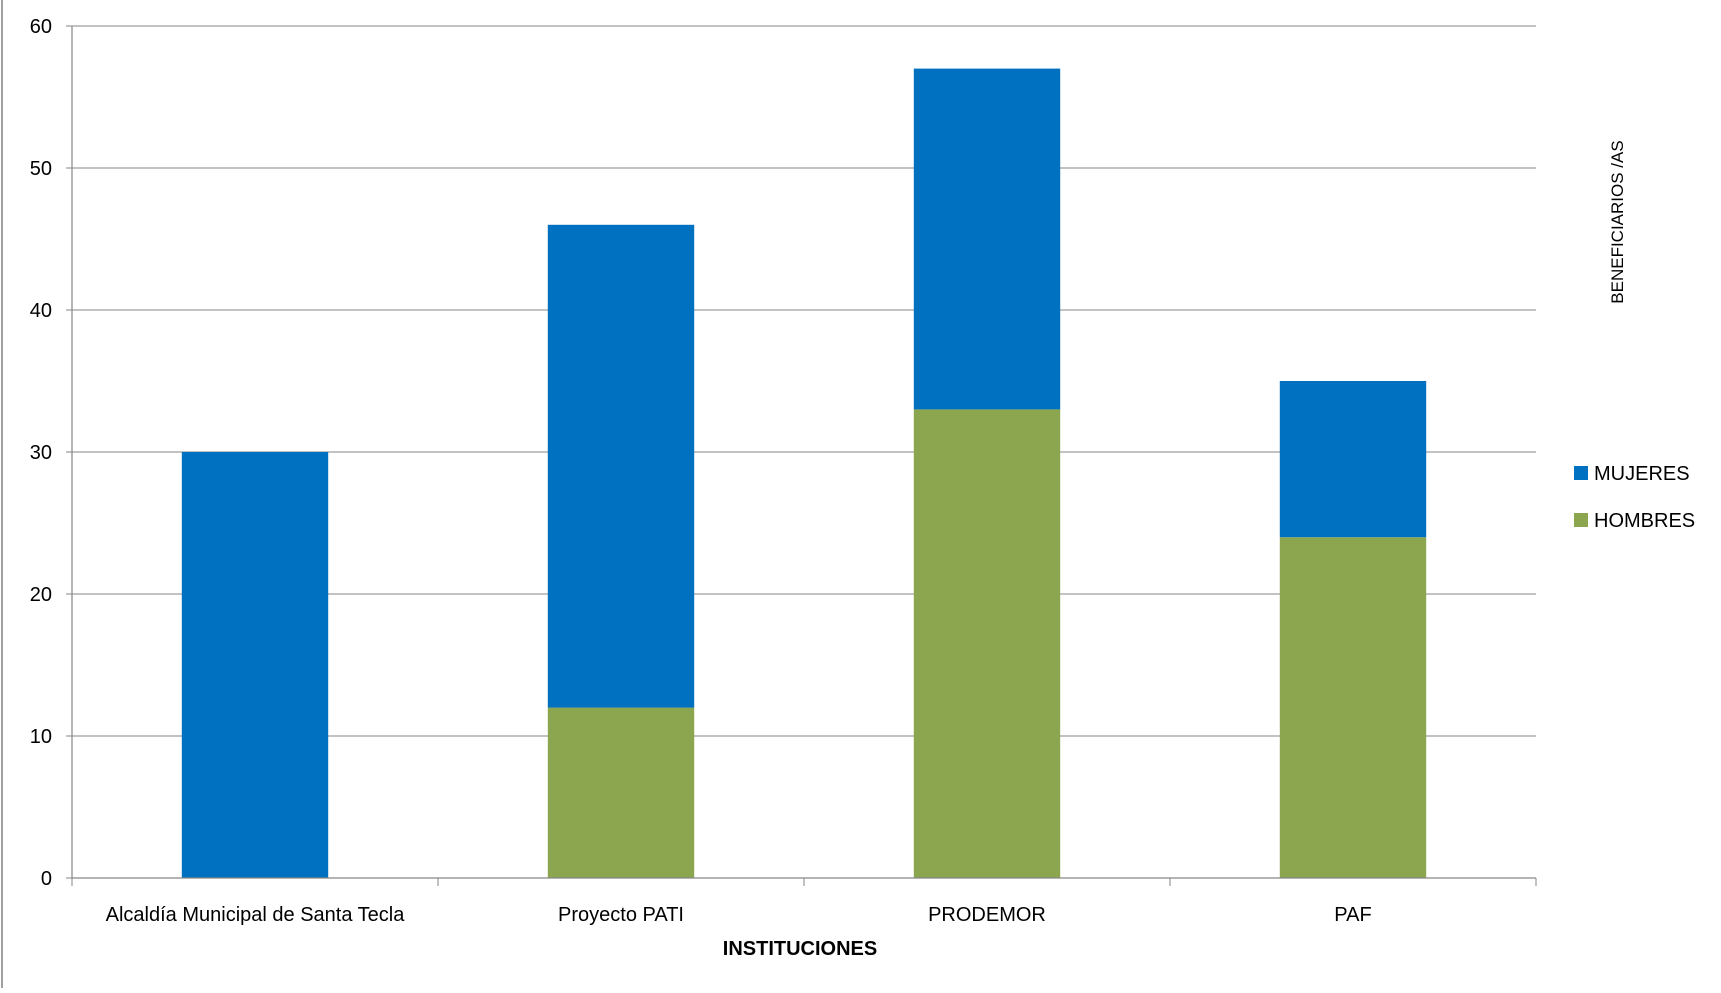 This screenshot has height=993, width=1721. I want to click on bar-hombres-prodemor, so click(987, 643).